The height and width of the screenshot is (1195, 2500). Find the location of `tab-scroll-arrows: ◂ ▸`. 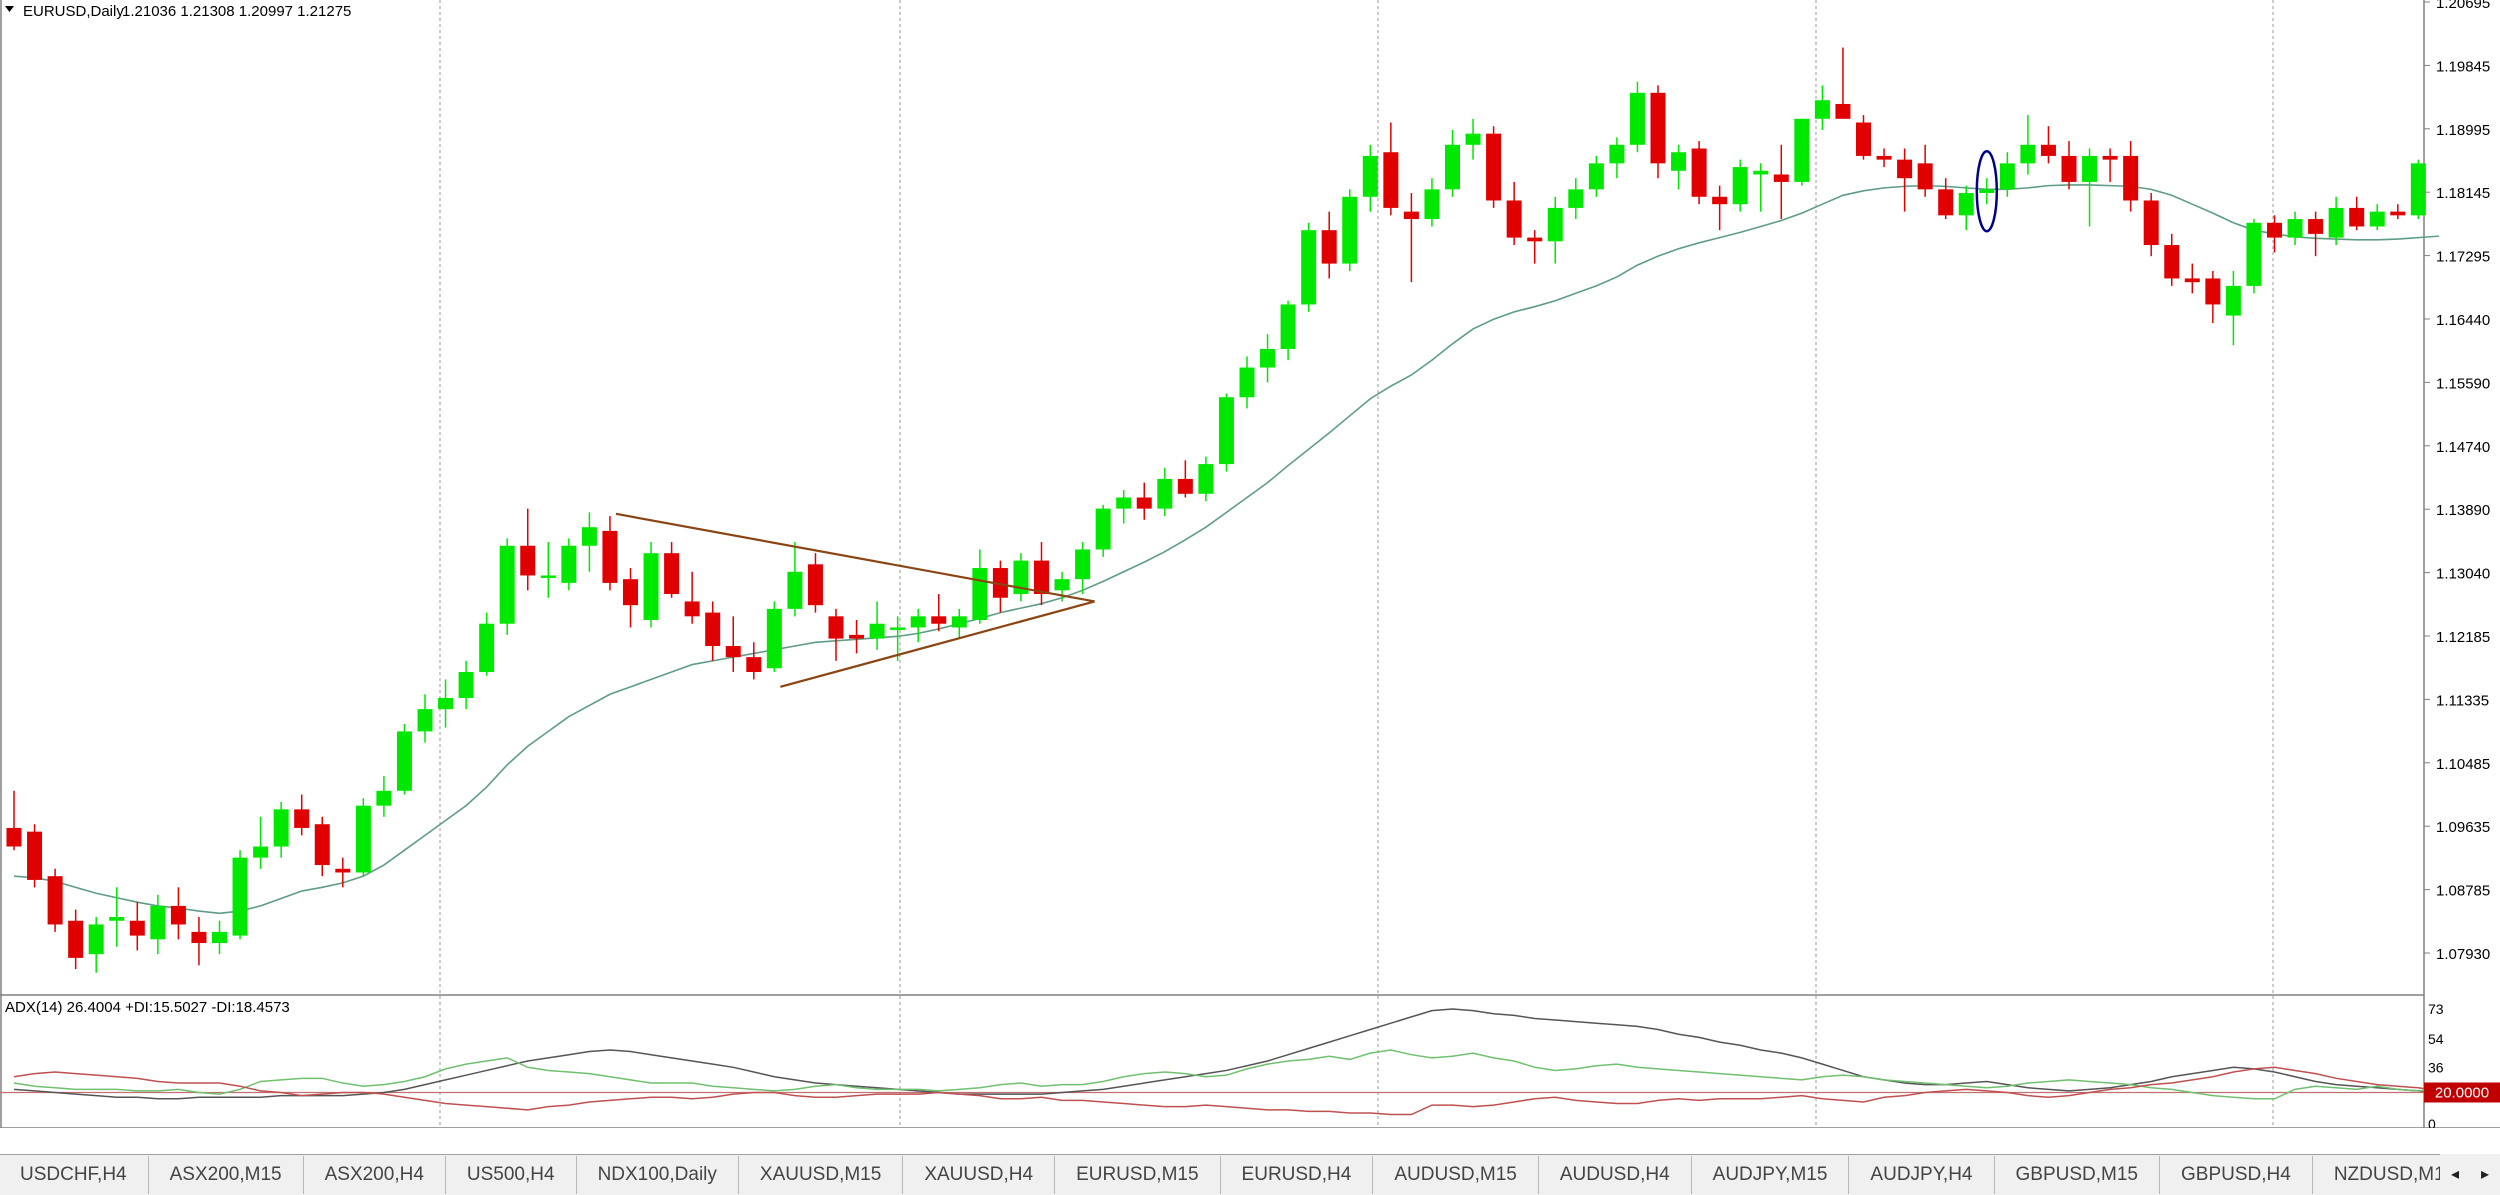

tab-scroll-arrows: ◂ ▸ is located at coordinates (2470, 1174).